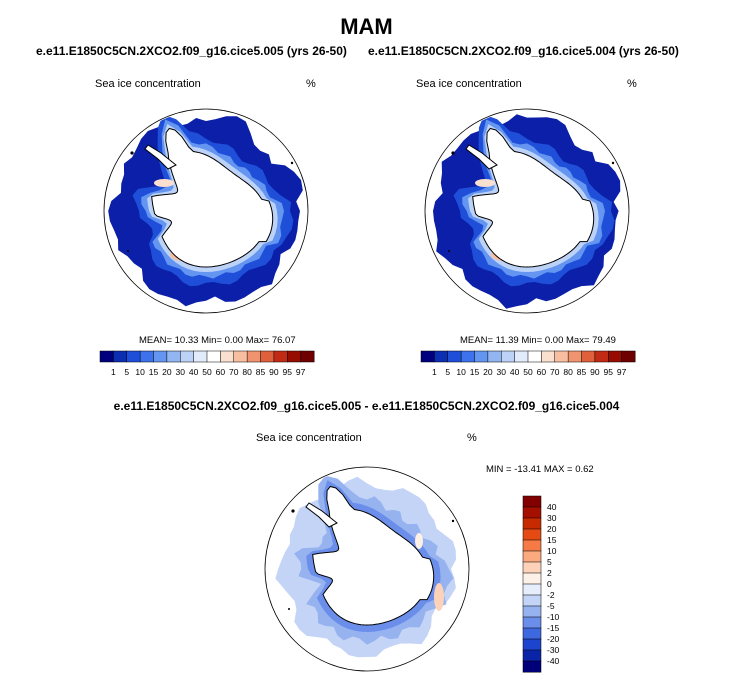 The image size is (733, 682). Describe the element at coordinates (604, 340) in the screenshot. I see `right-max-value: 79.49` at that location.